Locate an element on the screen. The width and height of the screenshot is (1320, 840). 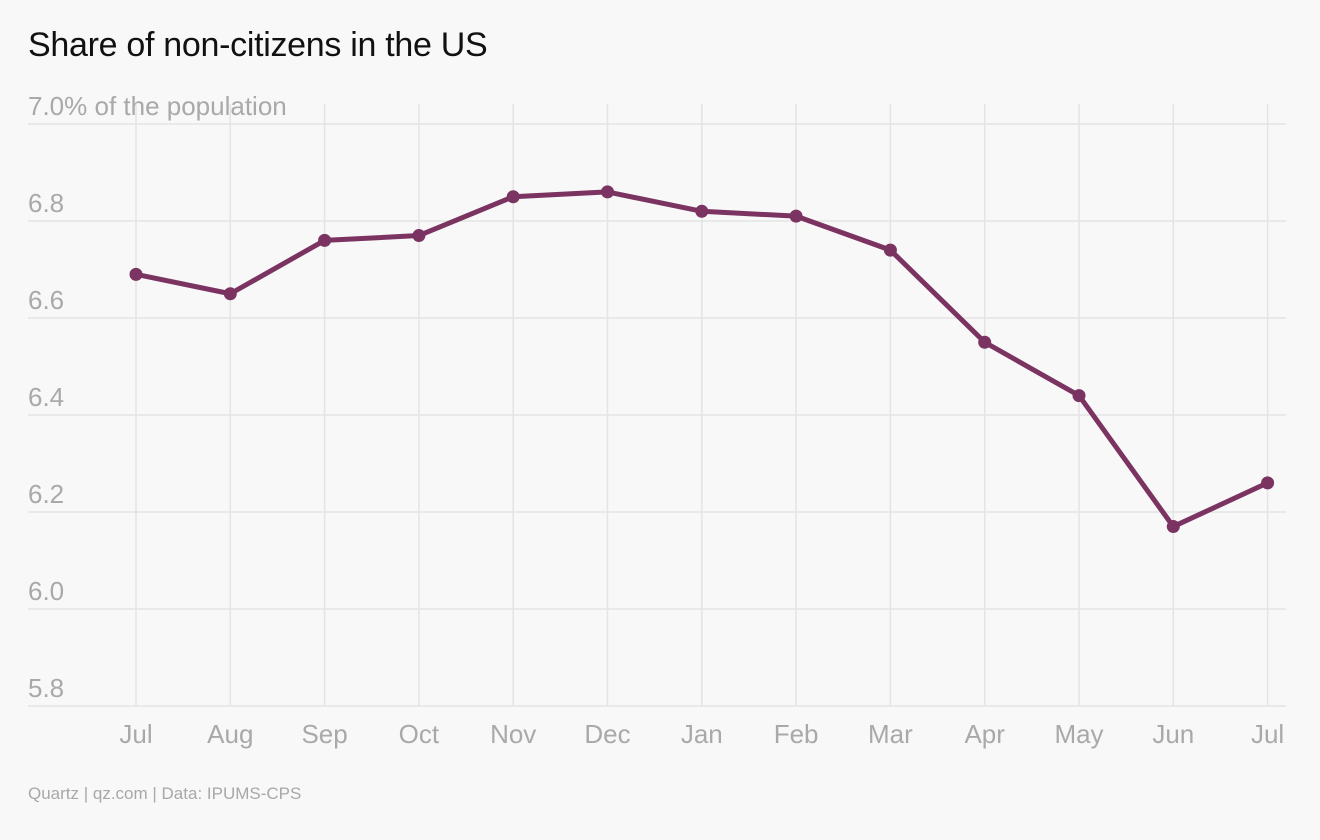
x-tick-label: Mar is located at coordinates (890, 734).